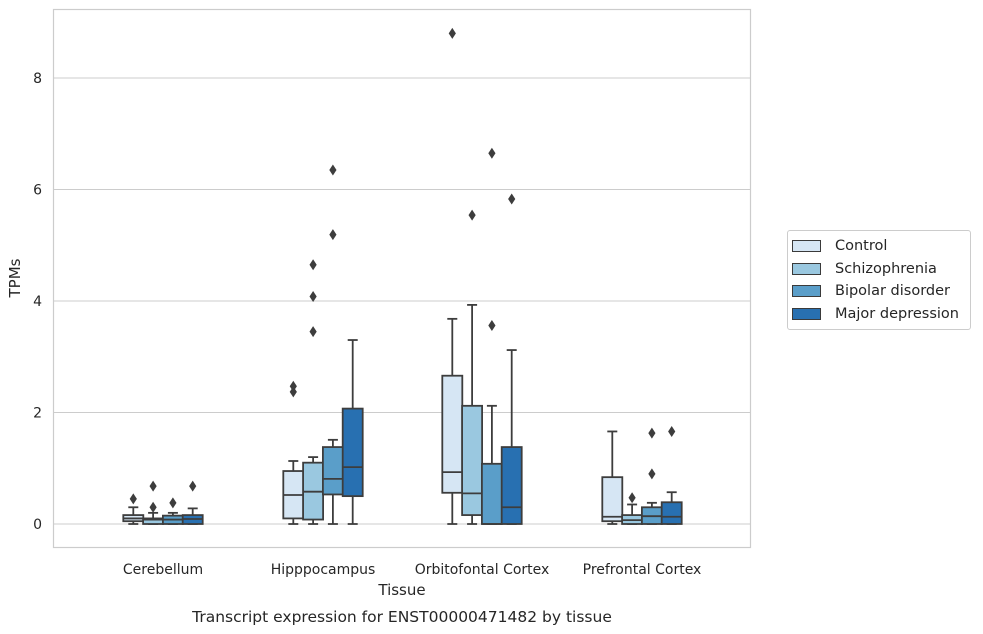 This screenshot has width=983, height=634. What do you see at coordinates (886, 268) in the screenshot?
I see `legend-label: Schizophrenia` at bounding box center [886, 268].